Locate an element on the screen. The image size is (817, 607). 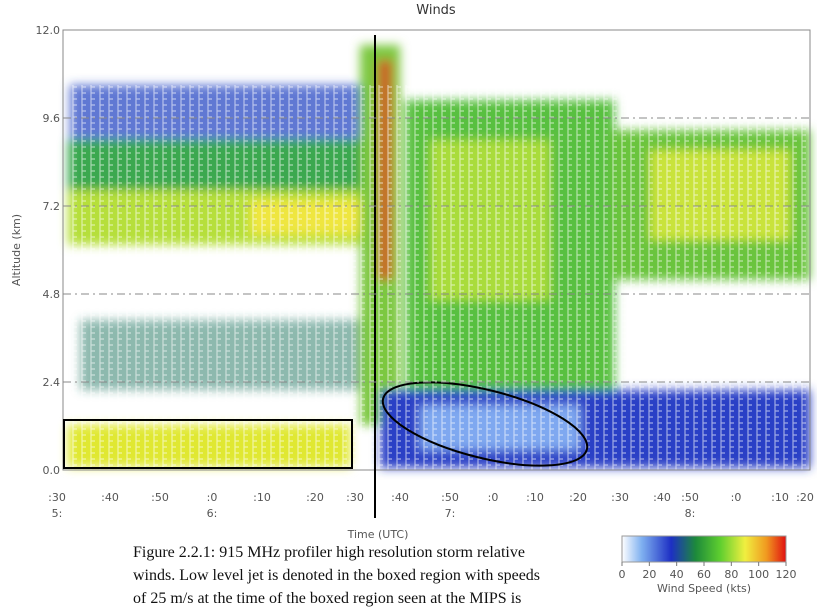
colorbar-tick-label: 20 is located at coordinates (649, 574).